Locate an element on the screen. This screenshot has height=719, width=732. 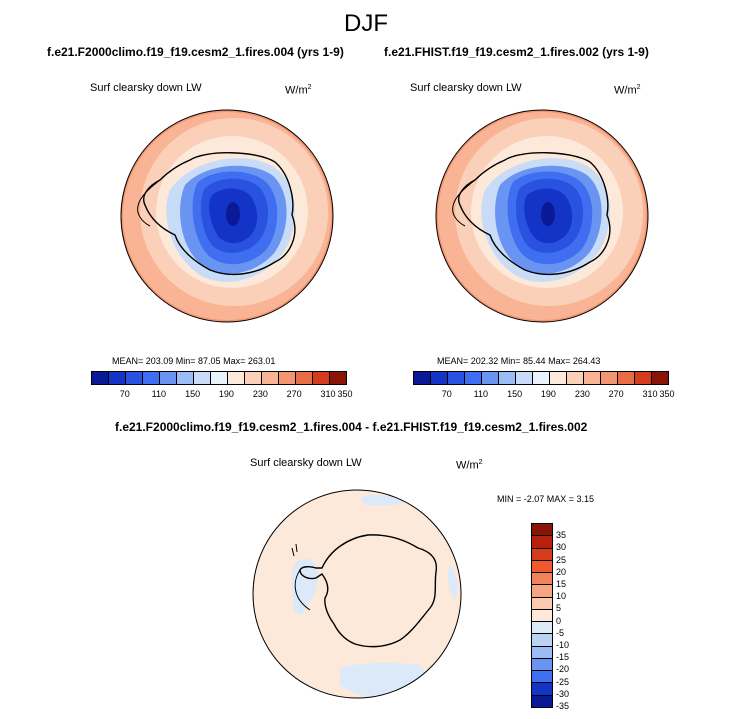
panel2-tick: 150 is located at coordinates (515, 394).